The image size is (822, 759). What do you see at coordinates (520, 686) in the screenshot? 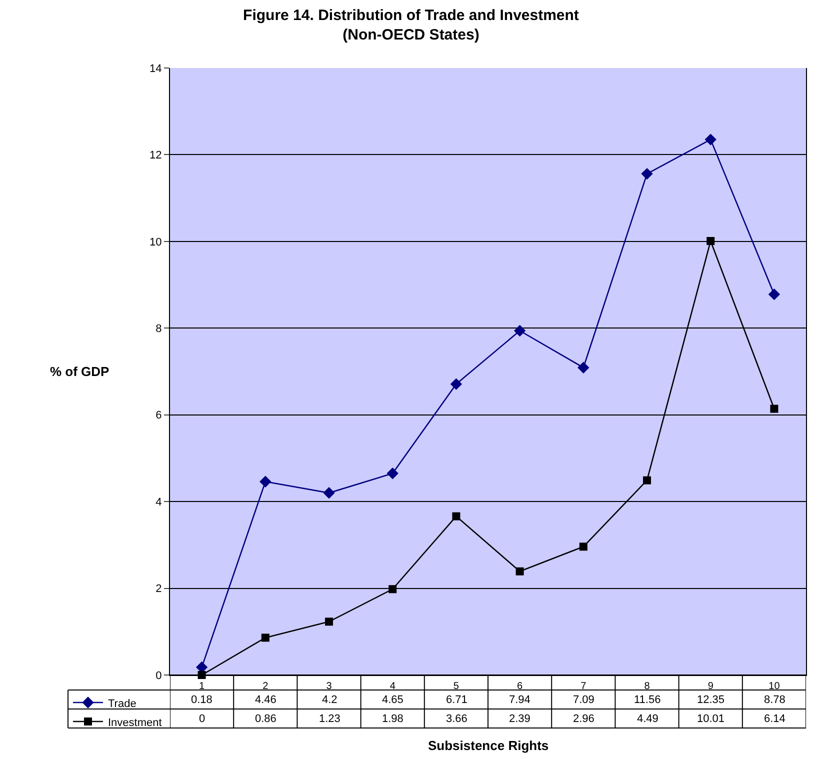
I see `x-tick-label: 6` at bounding box center [520, 686].